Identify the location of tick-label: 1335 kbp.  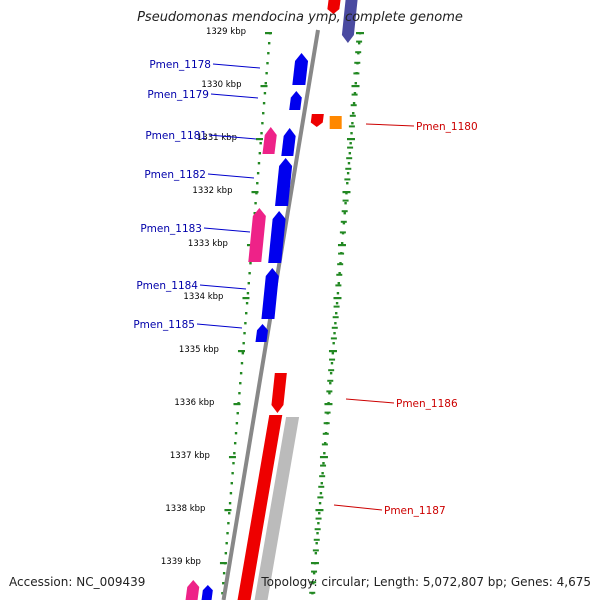
(199, 350).